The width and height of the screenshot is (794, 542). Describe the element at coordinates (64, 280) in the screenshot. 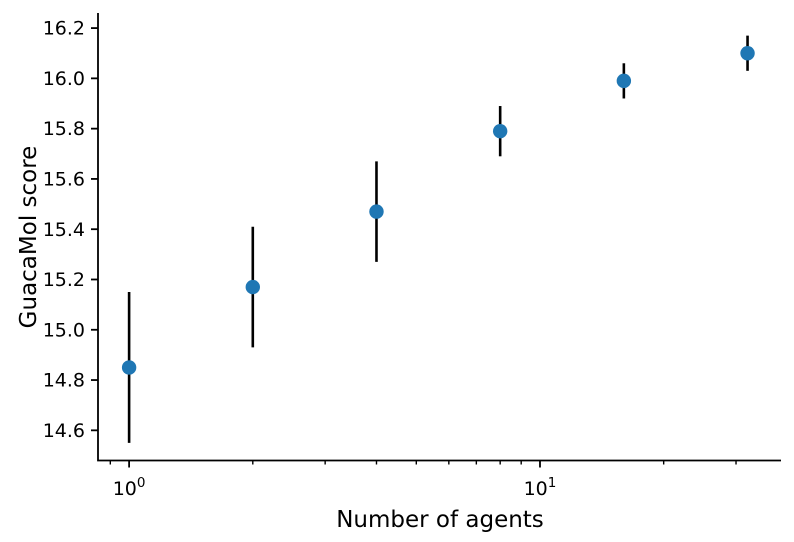

I see `y-tick-label: 15.2` at that location.